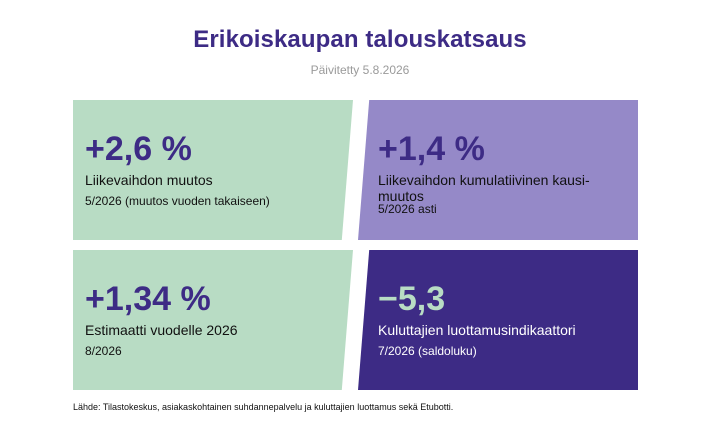  I want to click on kpi-value: +1,4 %, so click(431, 149).